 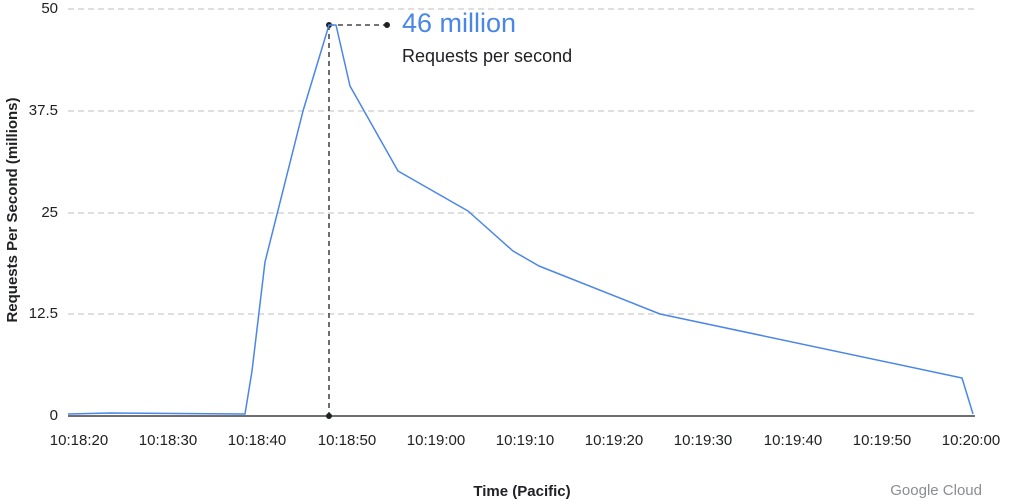 I want to click on x-tick-label: 10:19:50, so click(x=882, y=440).